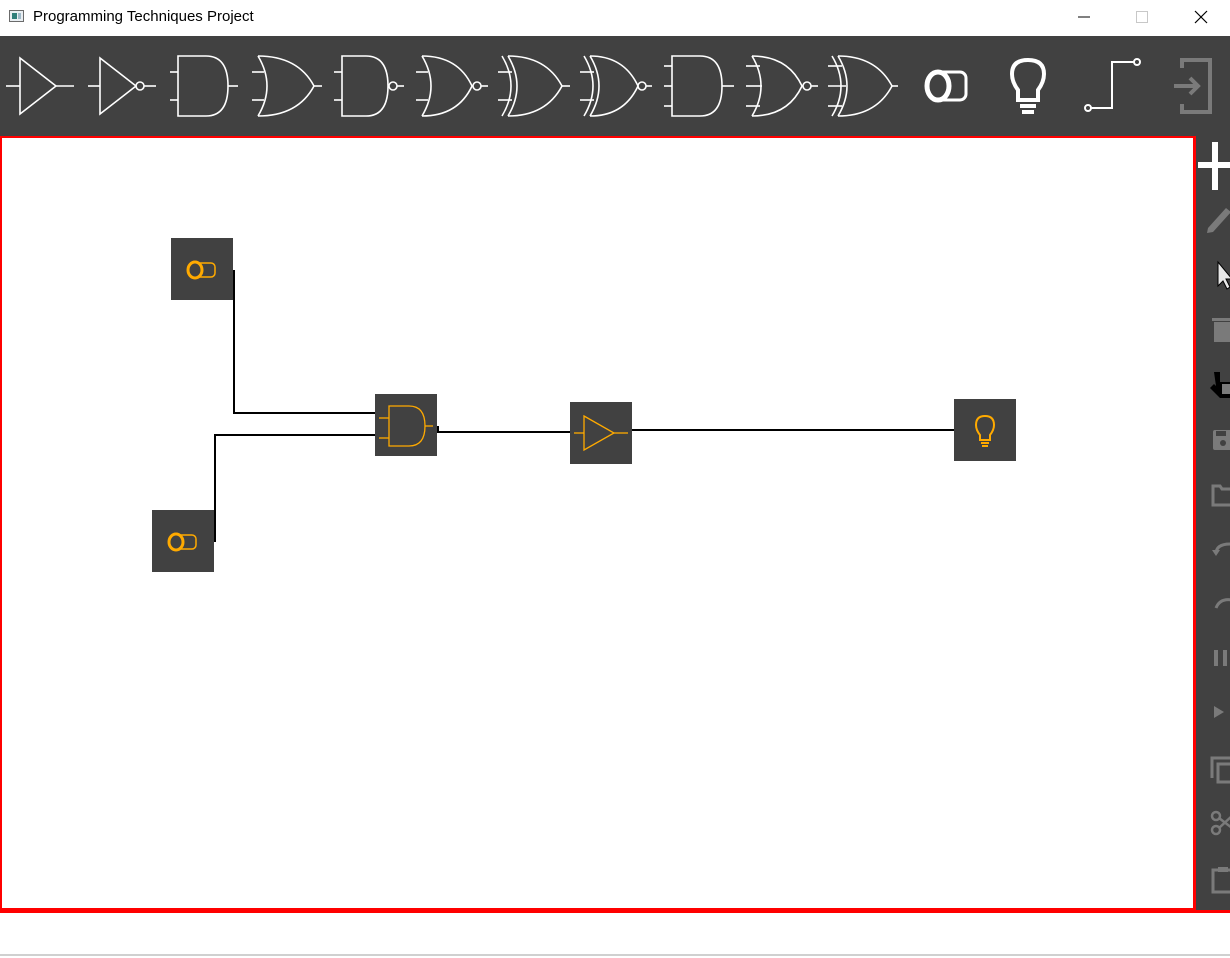 This screenshot has width=1230, height=958. What do you see at coordinates (1220, 658) in the screenshot?
I see `pause-icon` at bounding box center [1220, 658].